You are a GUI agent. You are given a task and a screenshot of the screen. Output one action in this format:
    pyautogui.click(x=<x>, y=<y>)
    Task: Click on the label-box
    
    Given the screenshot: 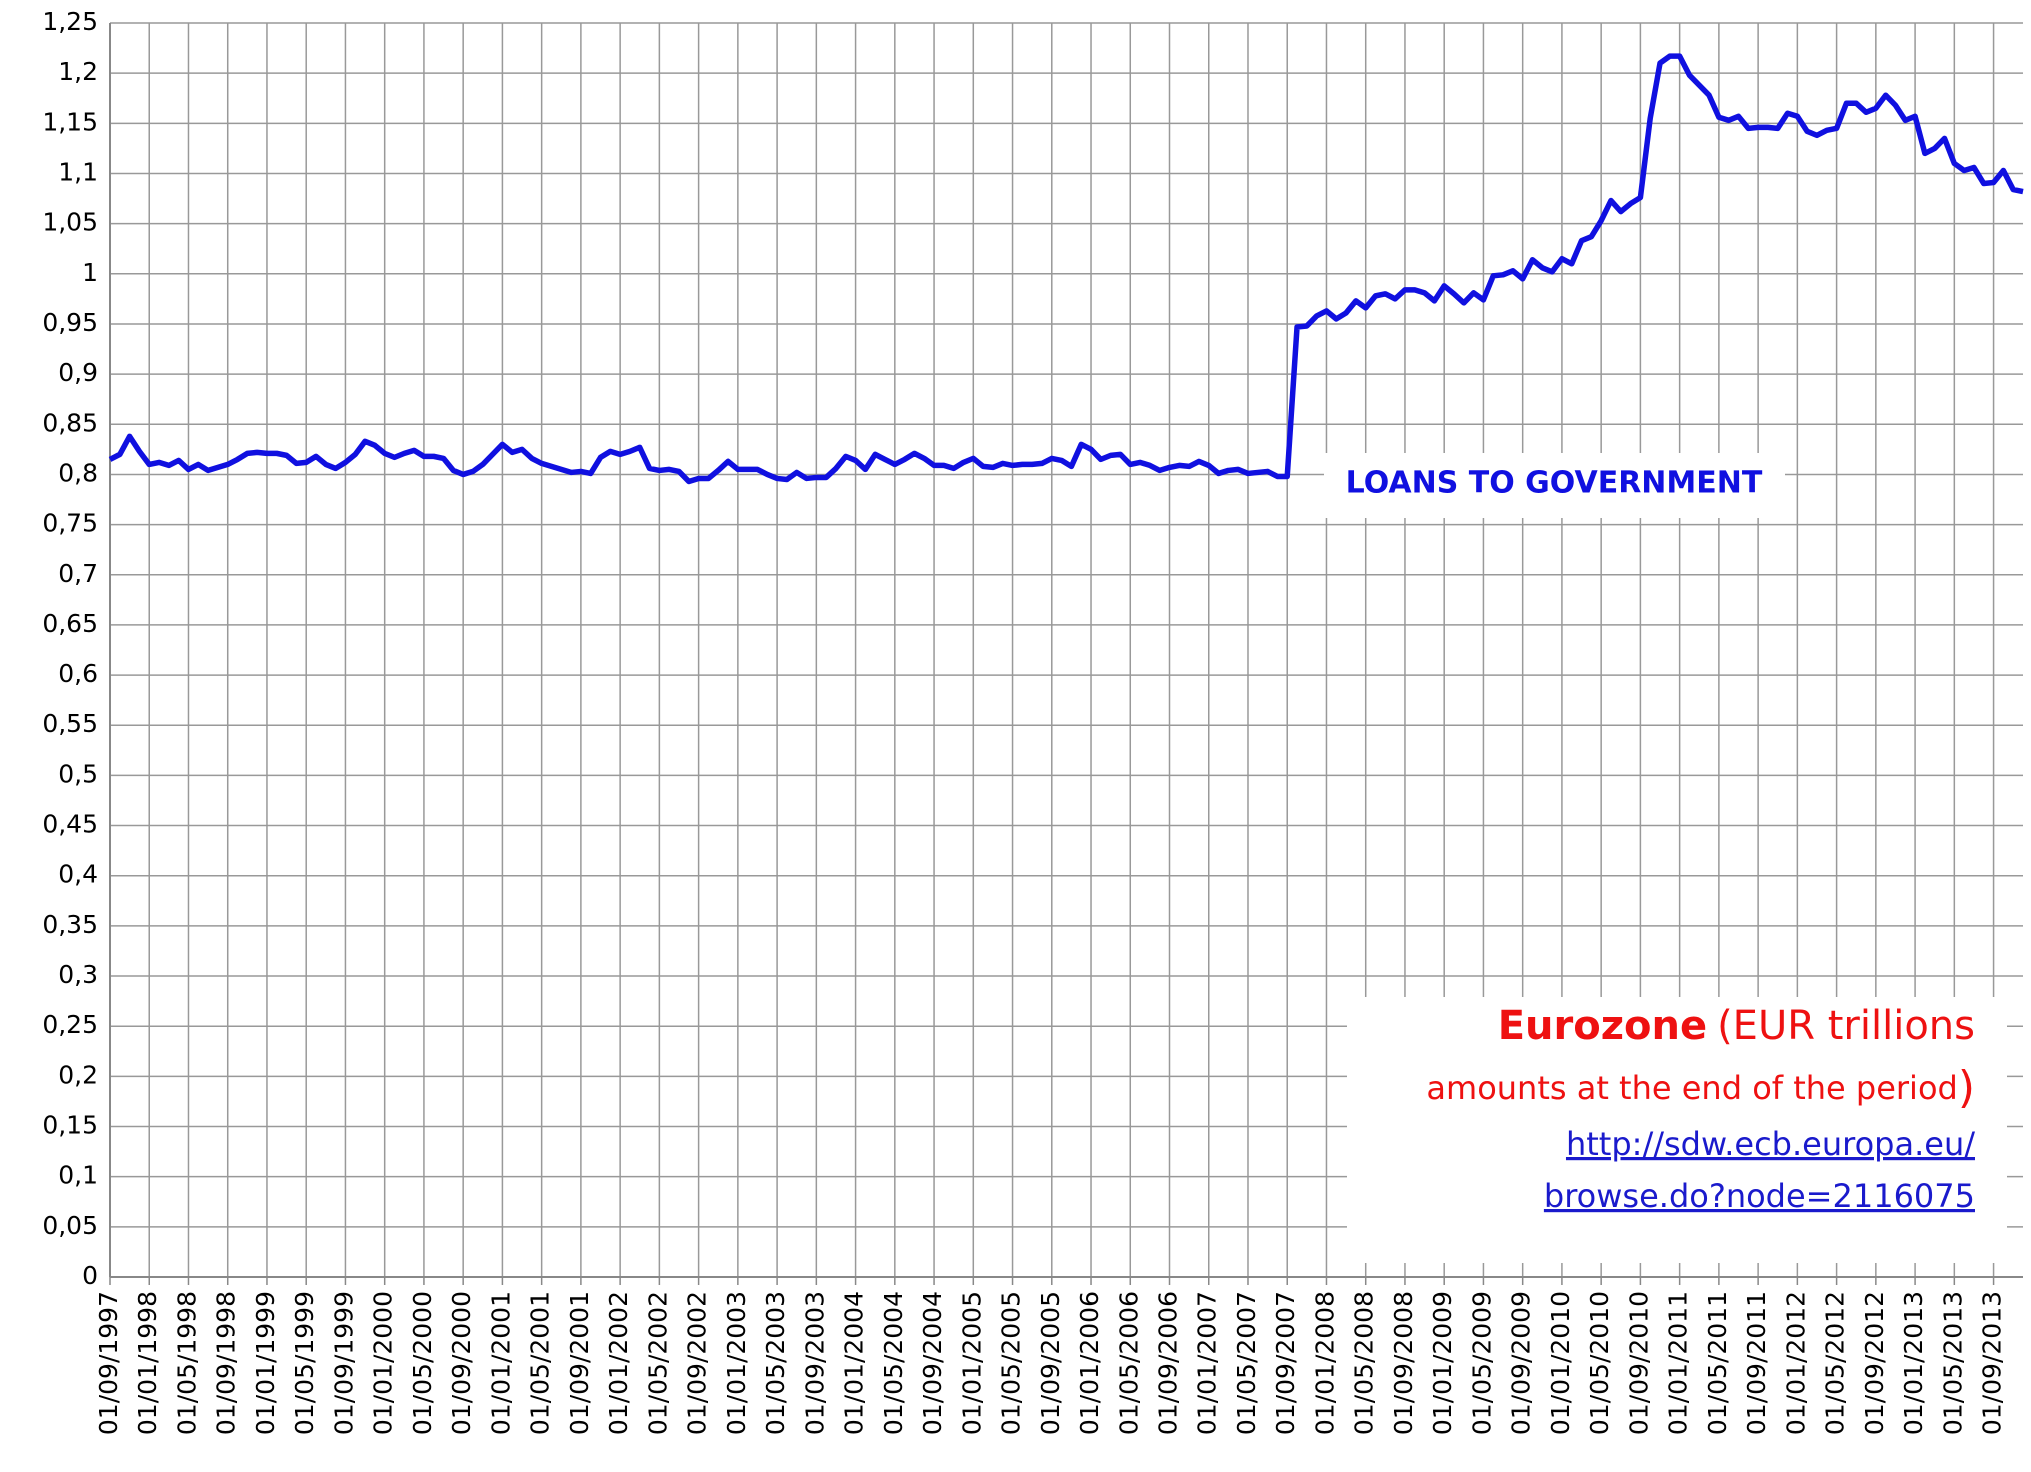 What is the action you would take?
    pyautogui.click(x=1554, y=485)
    